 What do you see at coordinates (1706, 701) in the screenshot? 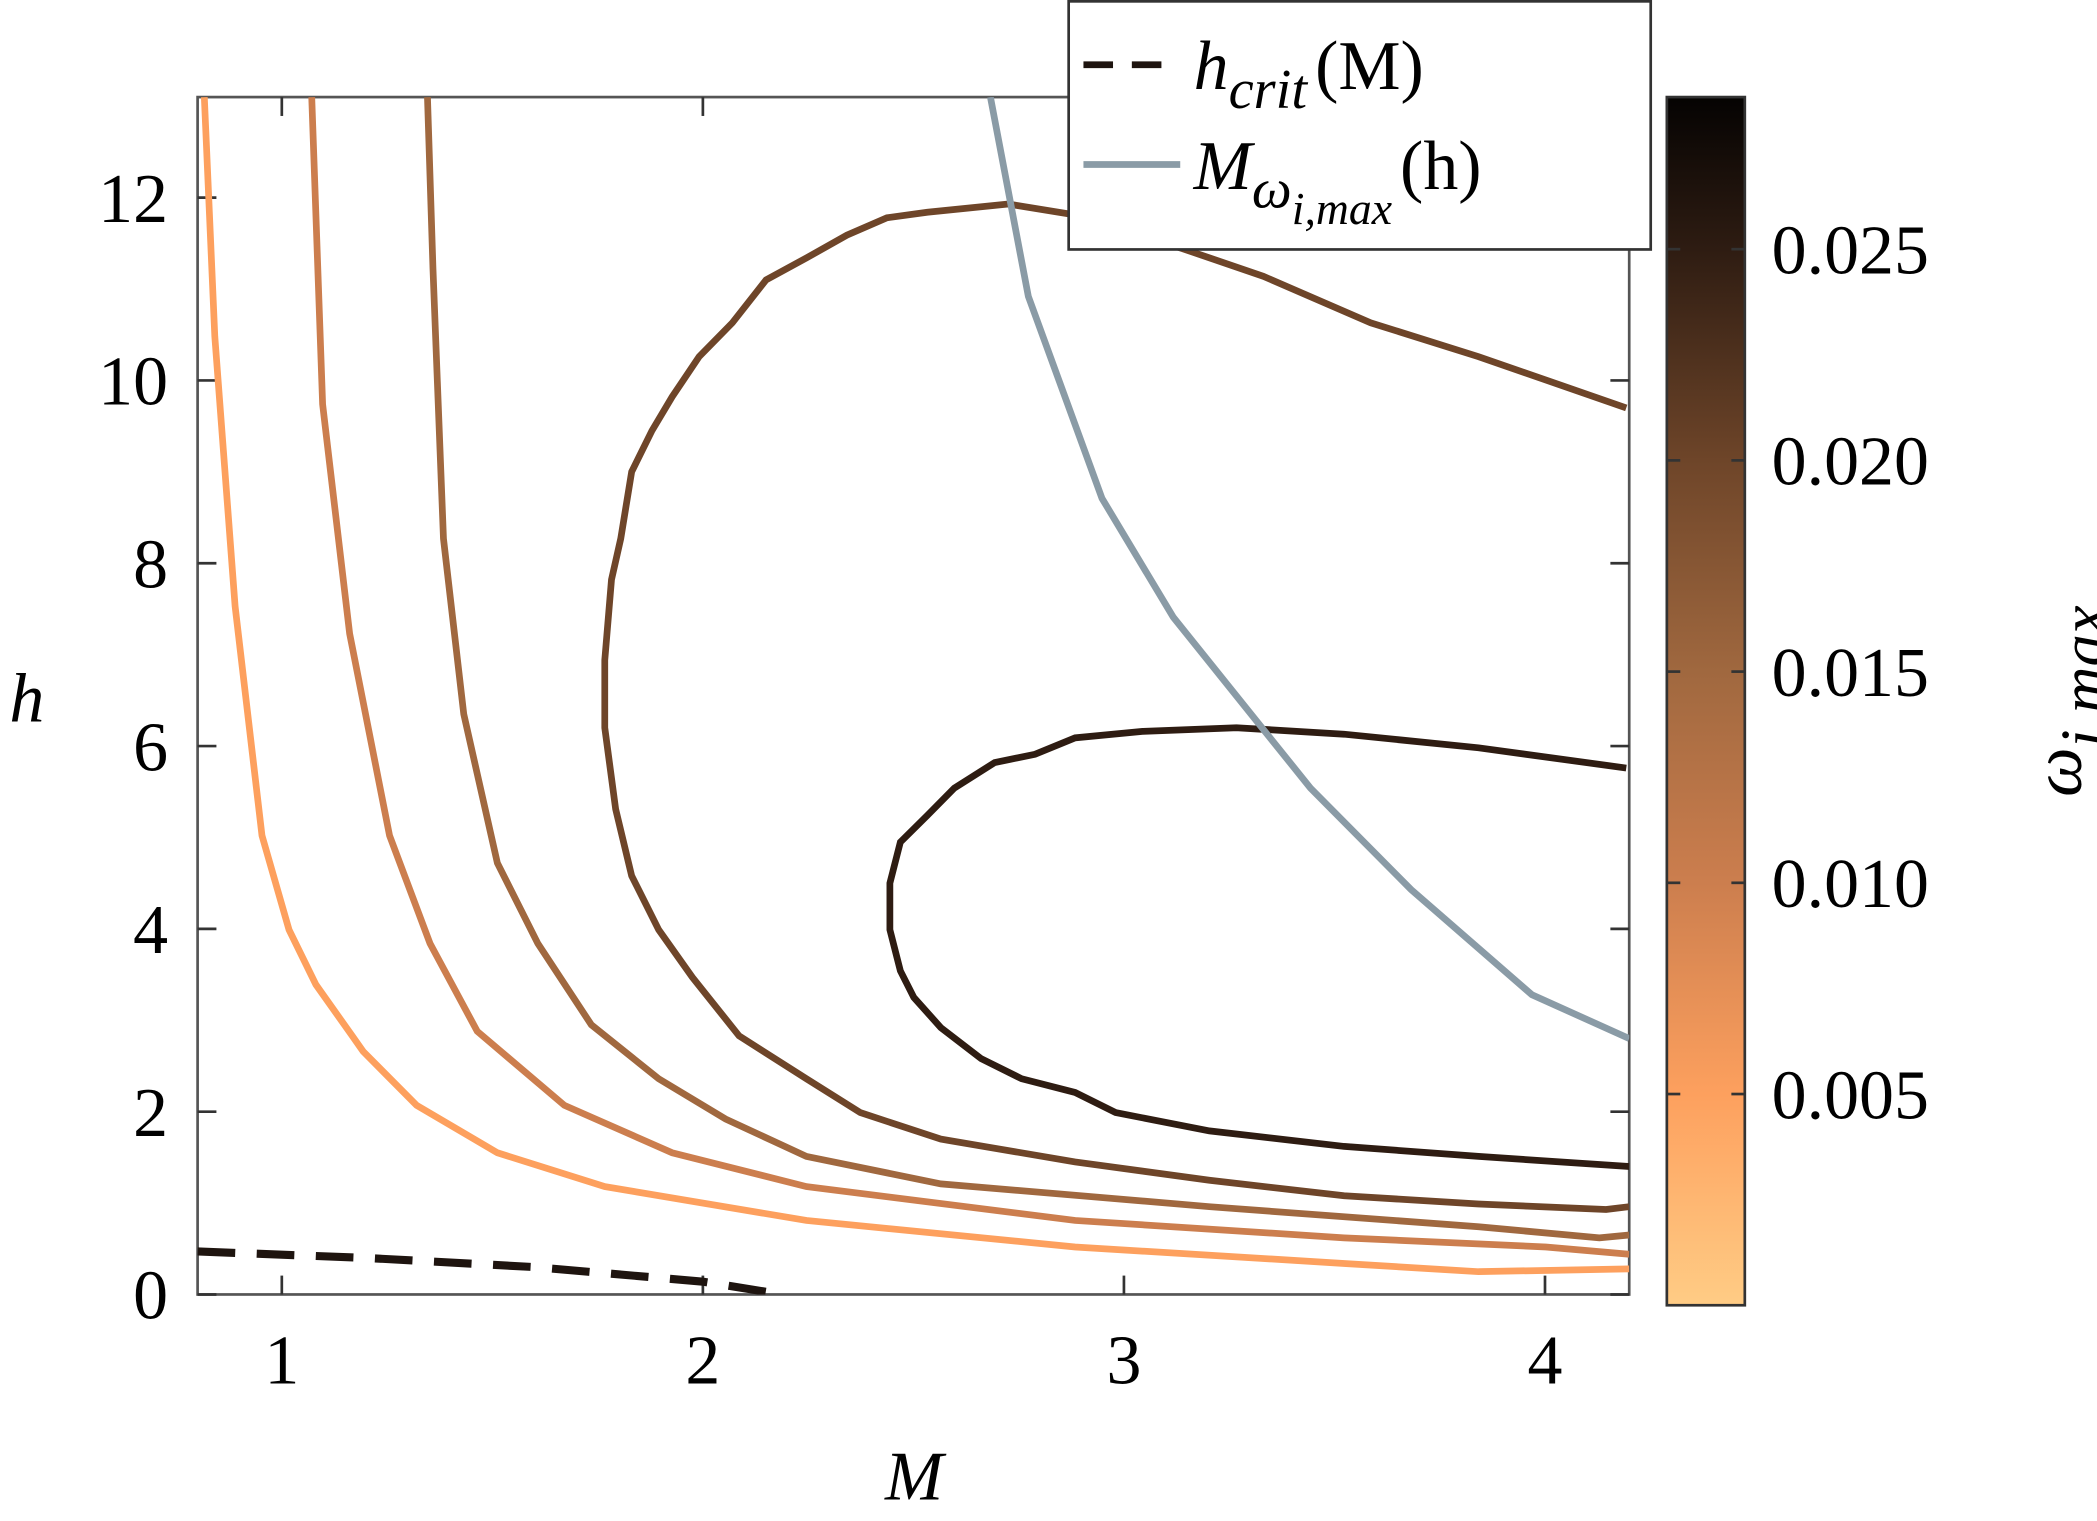
I see `colorbar` at bounding box center [1706, 701].